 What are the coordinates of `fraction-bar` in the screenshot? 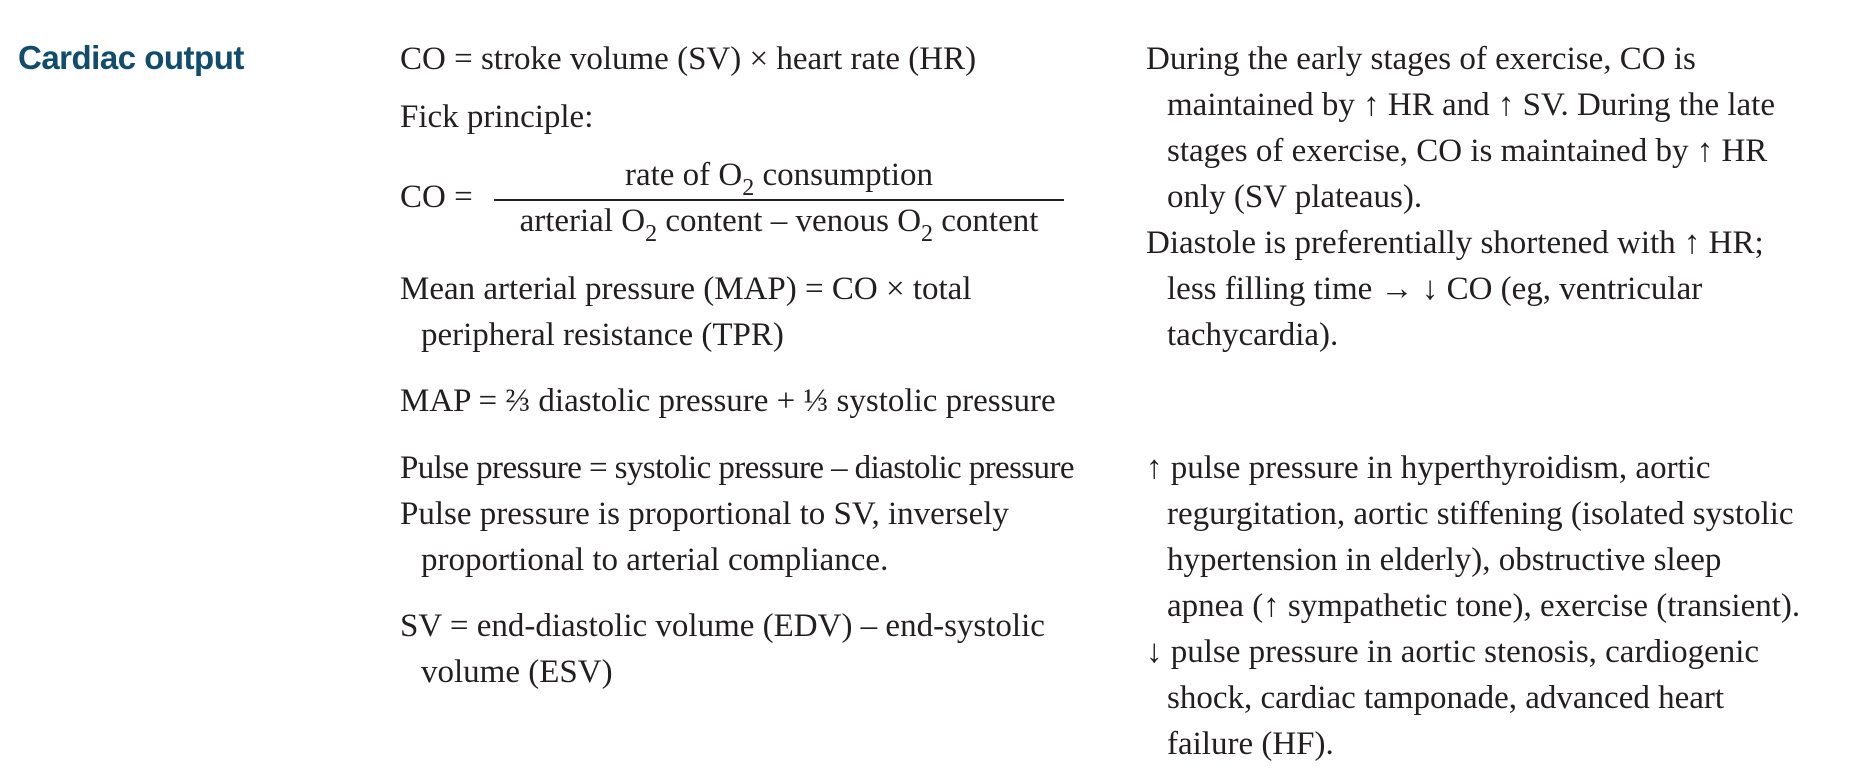 It's located at (779, 200).